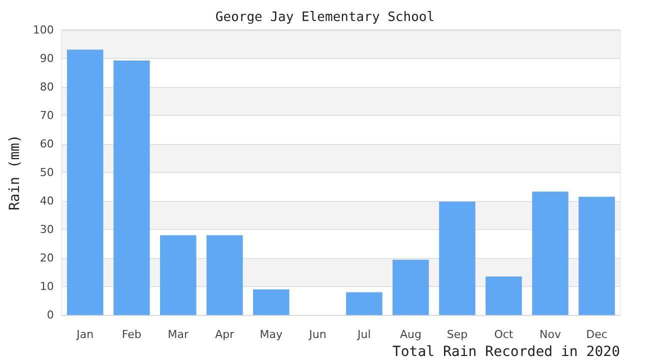  What do you see at coordinates (506, 352) in the screenshot?
I see `x-axis-title: Total Rain Recorded in 2020` at bounding box center [506, 352].